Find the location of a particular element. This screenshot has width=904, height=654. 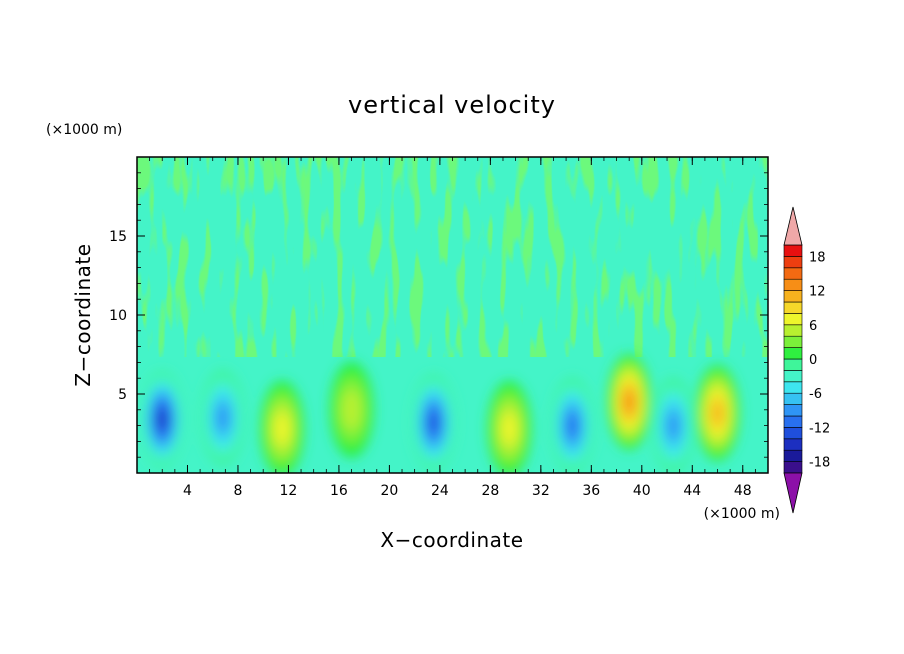

x-tick-label: 12 is located at coordinates (289, 491).